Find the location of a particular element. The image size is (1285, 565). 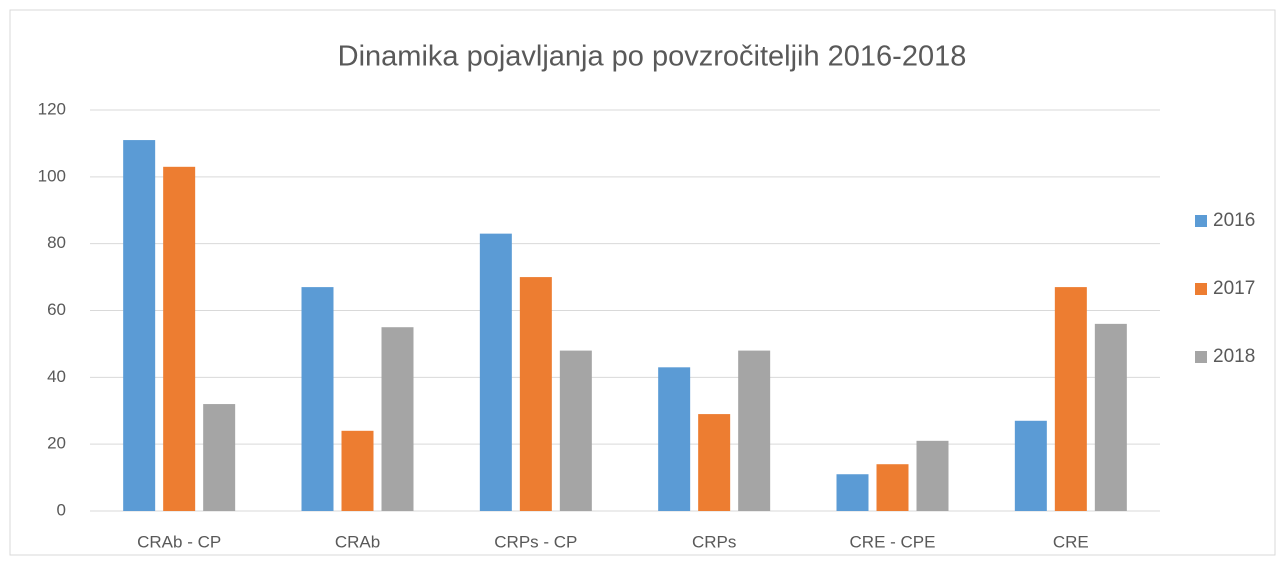

y-tick-label: 40 is located at coordinates (56, 376).